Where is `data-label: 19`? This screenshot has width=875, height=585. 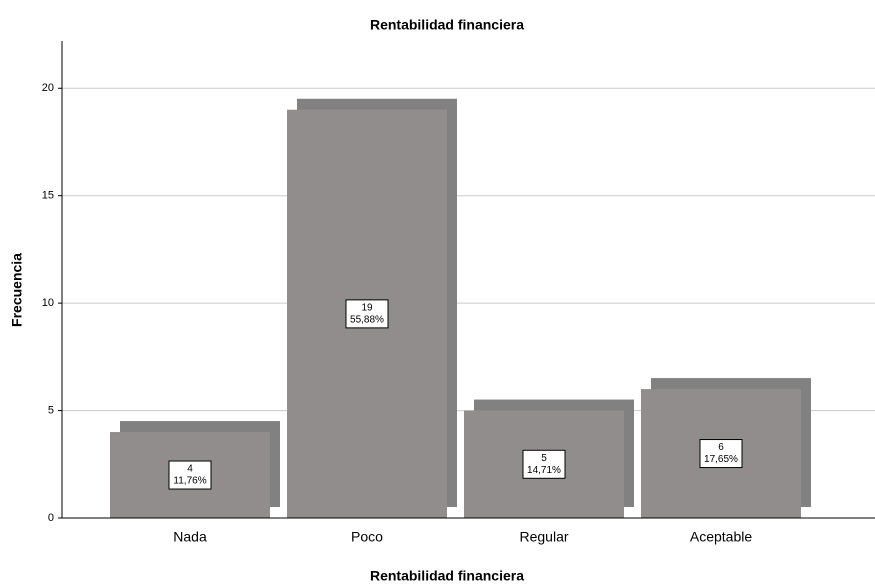 data-label: 19 is located at coordinates (367, 308).